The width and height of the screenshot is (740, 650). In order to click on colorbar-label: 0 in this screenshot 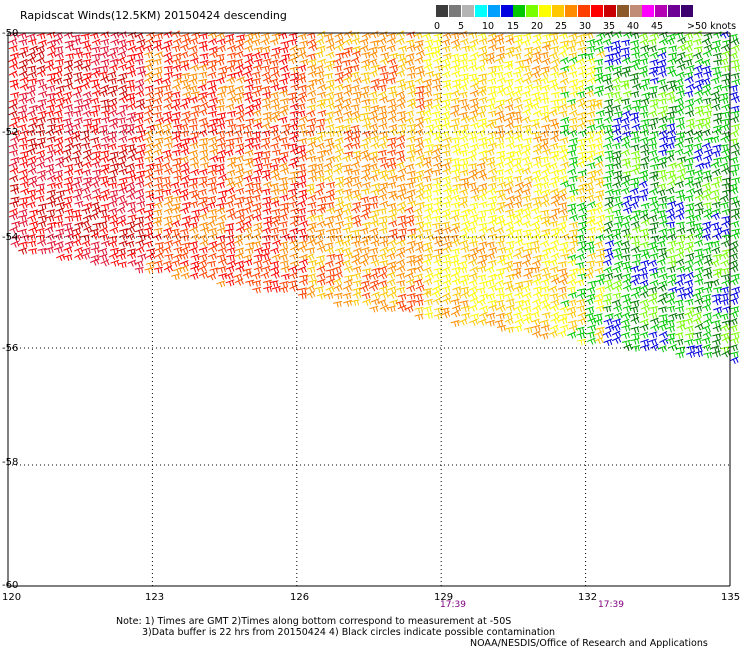, I will do `click(437, 26)`.